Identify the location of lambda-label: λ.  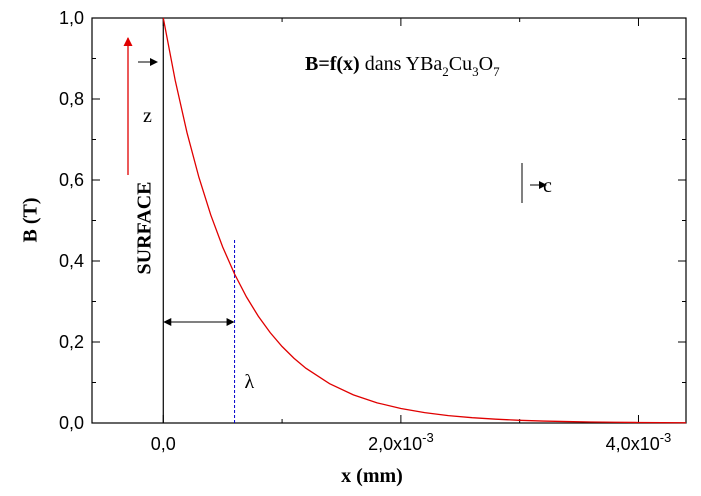
(250, 382).